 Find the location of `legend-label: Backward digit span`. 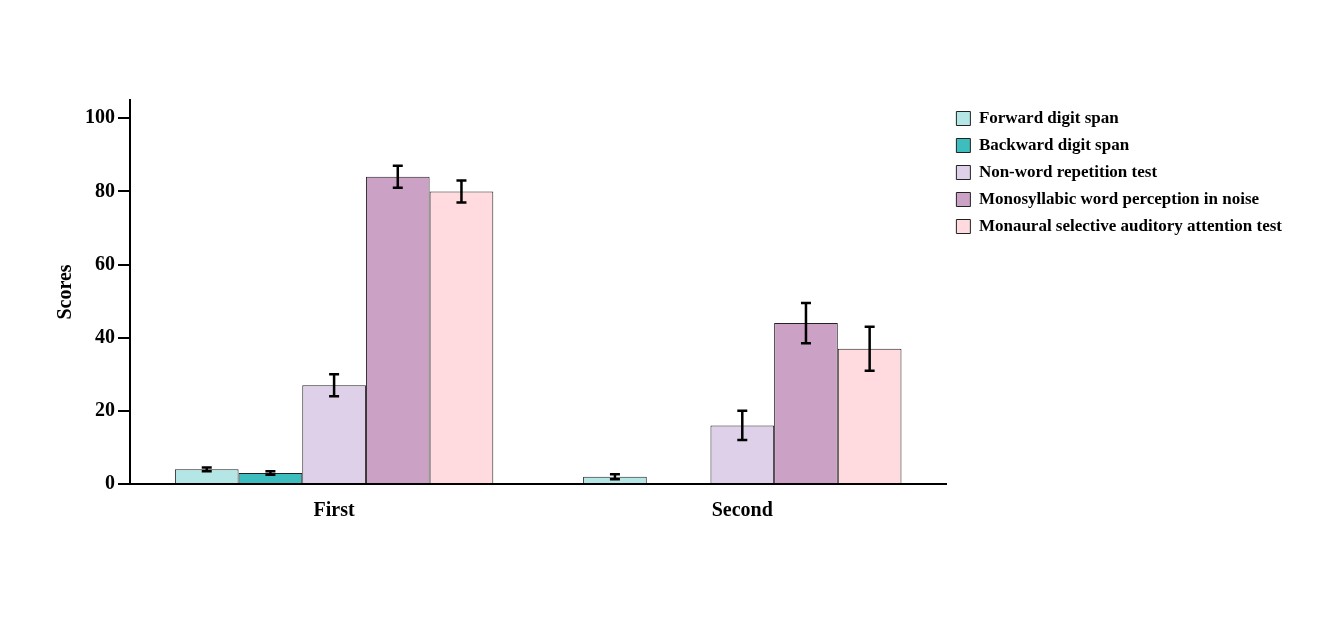

legend-label: Backward digit span is located at coordinates (1054, 144).